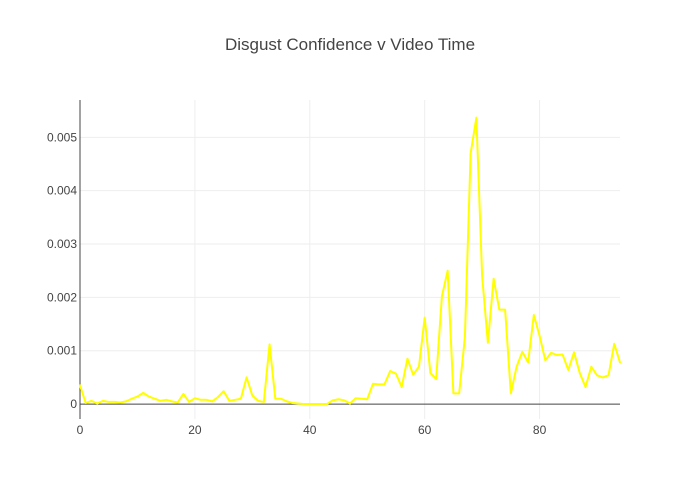  What do you see at coordinates (425, 430) in the screenshot?
I see `x-tick-label: 60` at bounding box center [425, 430].